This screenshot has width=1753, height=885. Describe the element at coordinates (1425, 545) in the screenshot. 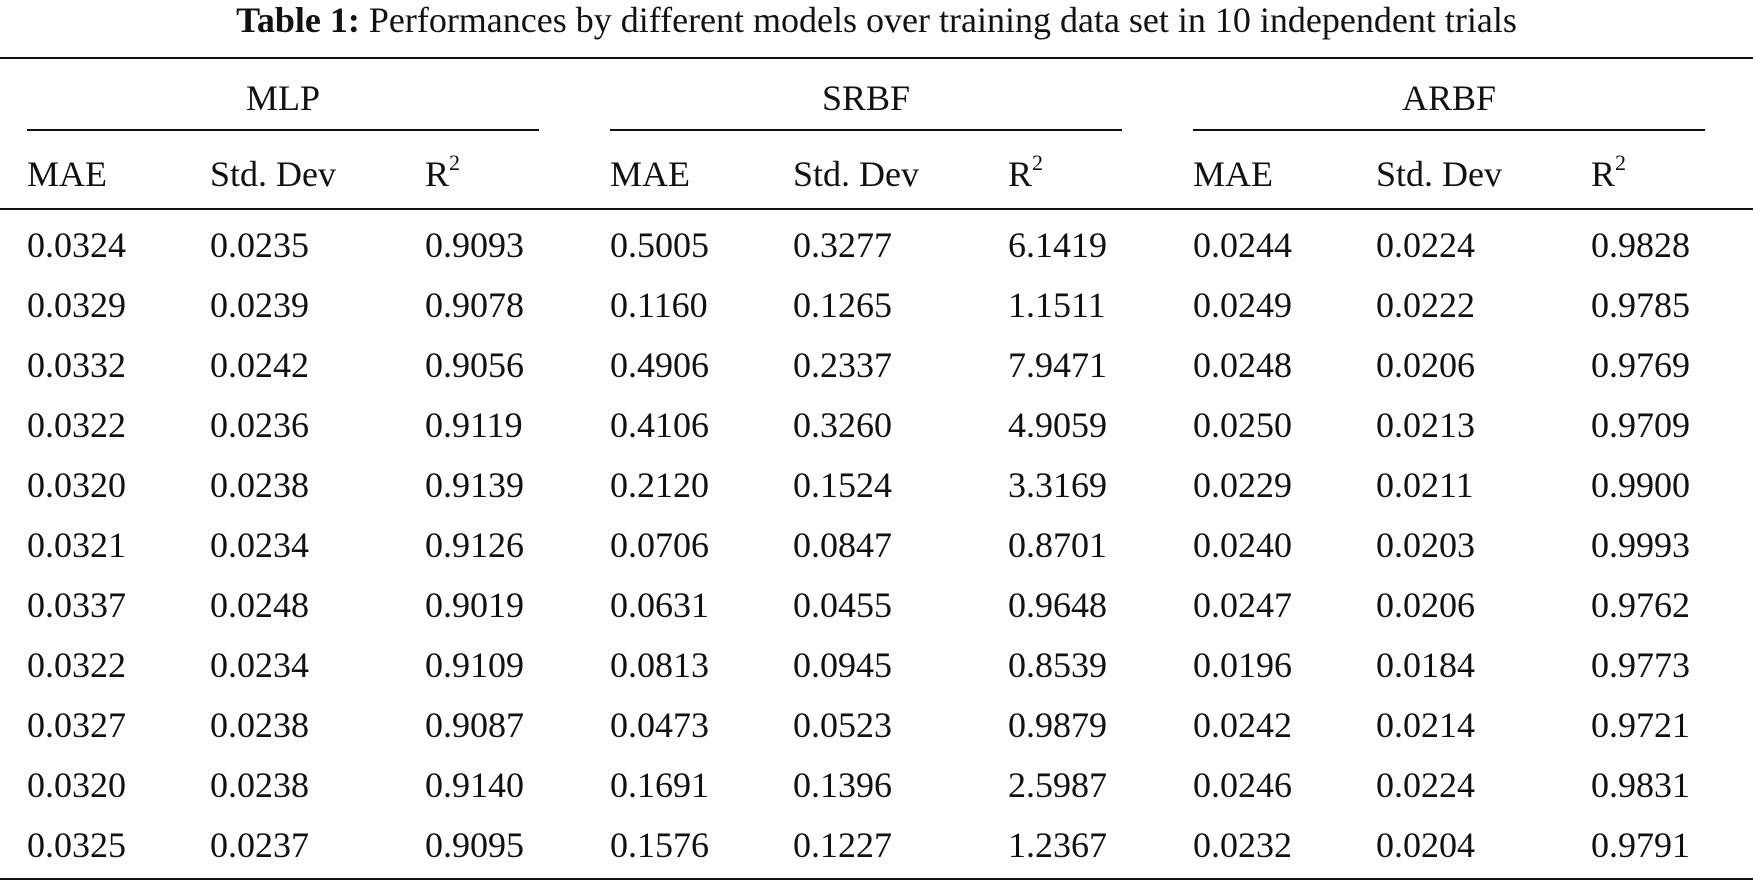

I see `table-cell-arbf-std-dev: 0.0203` at that location.